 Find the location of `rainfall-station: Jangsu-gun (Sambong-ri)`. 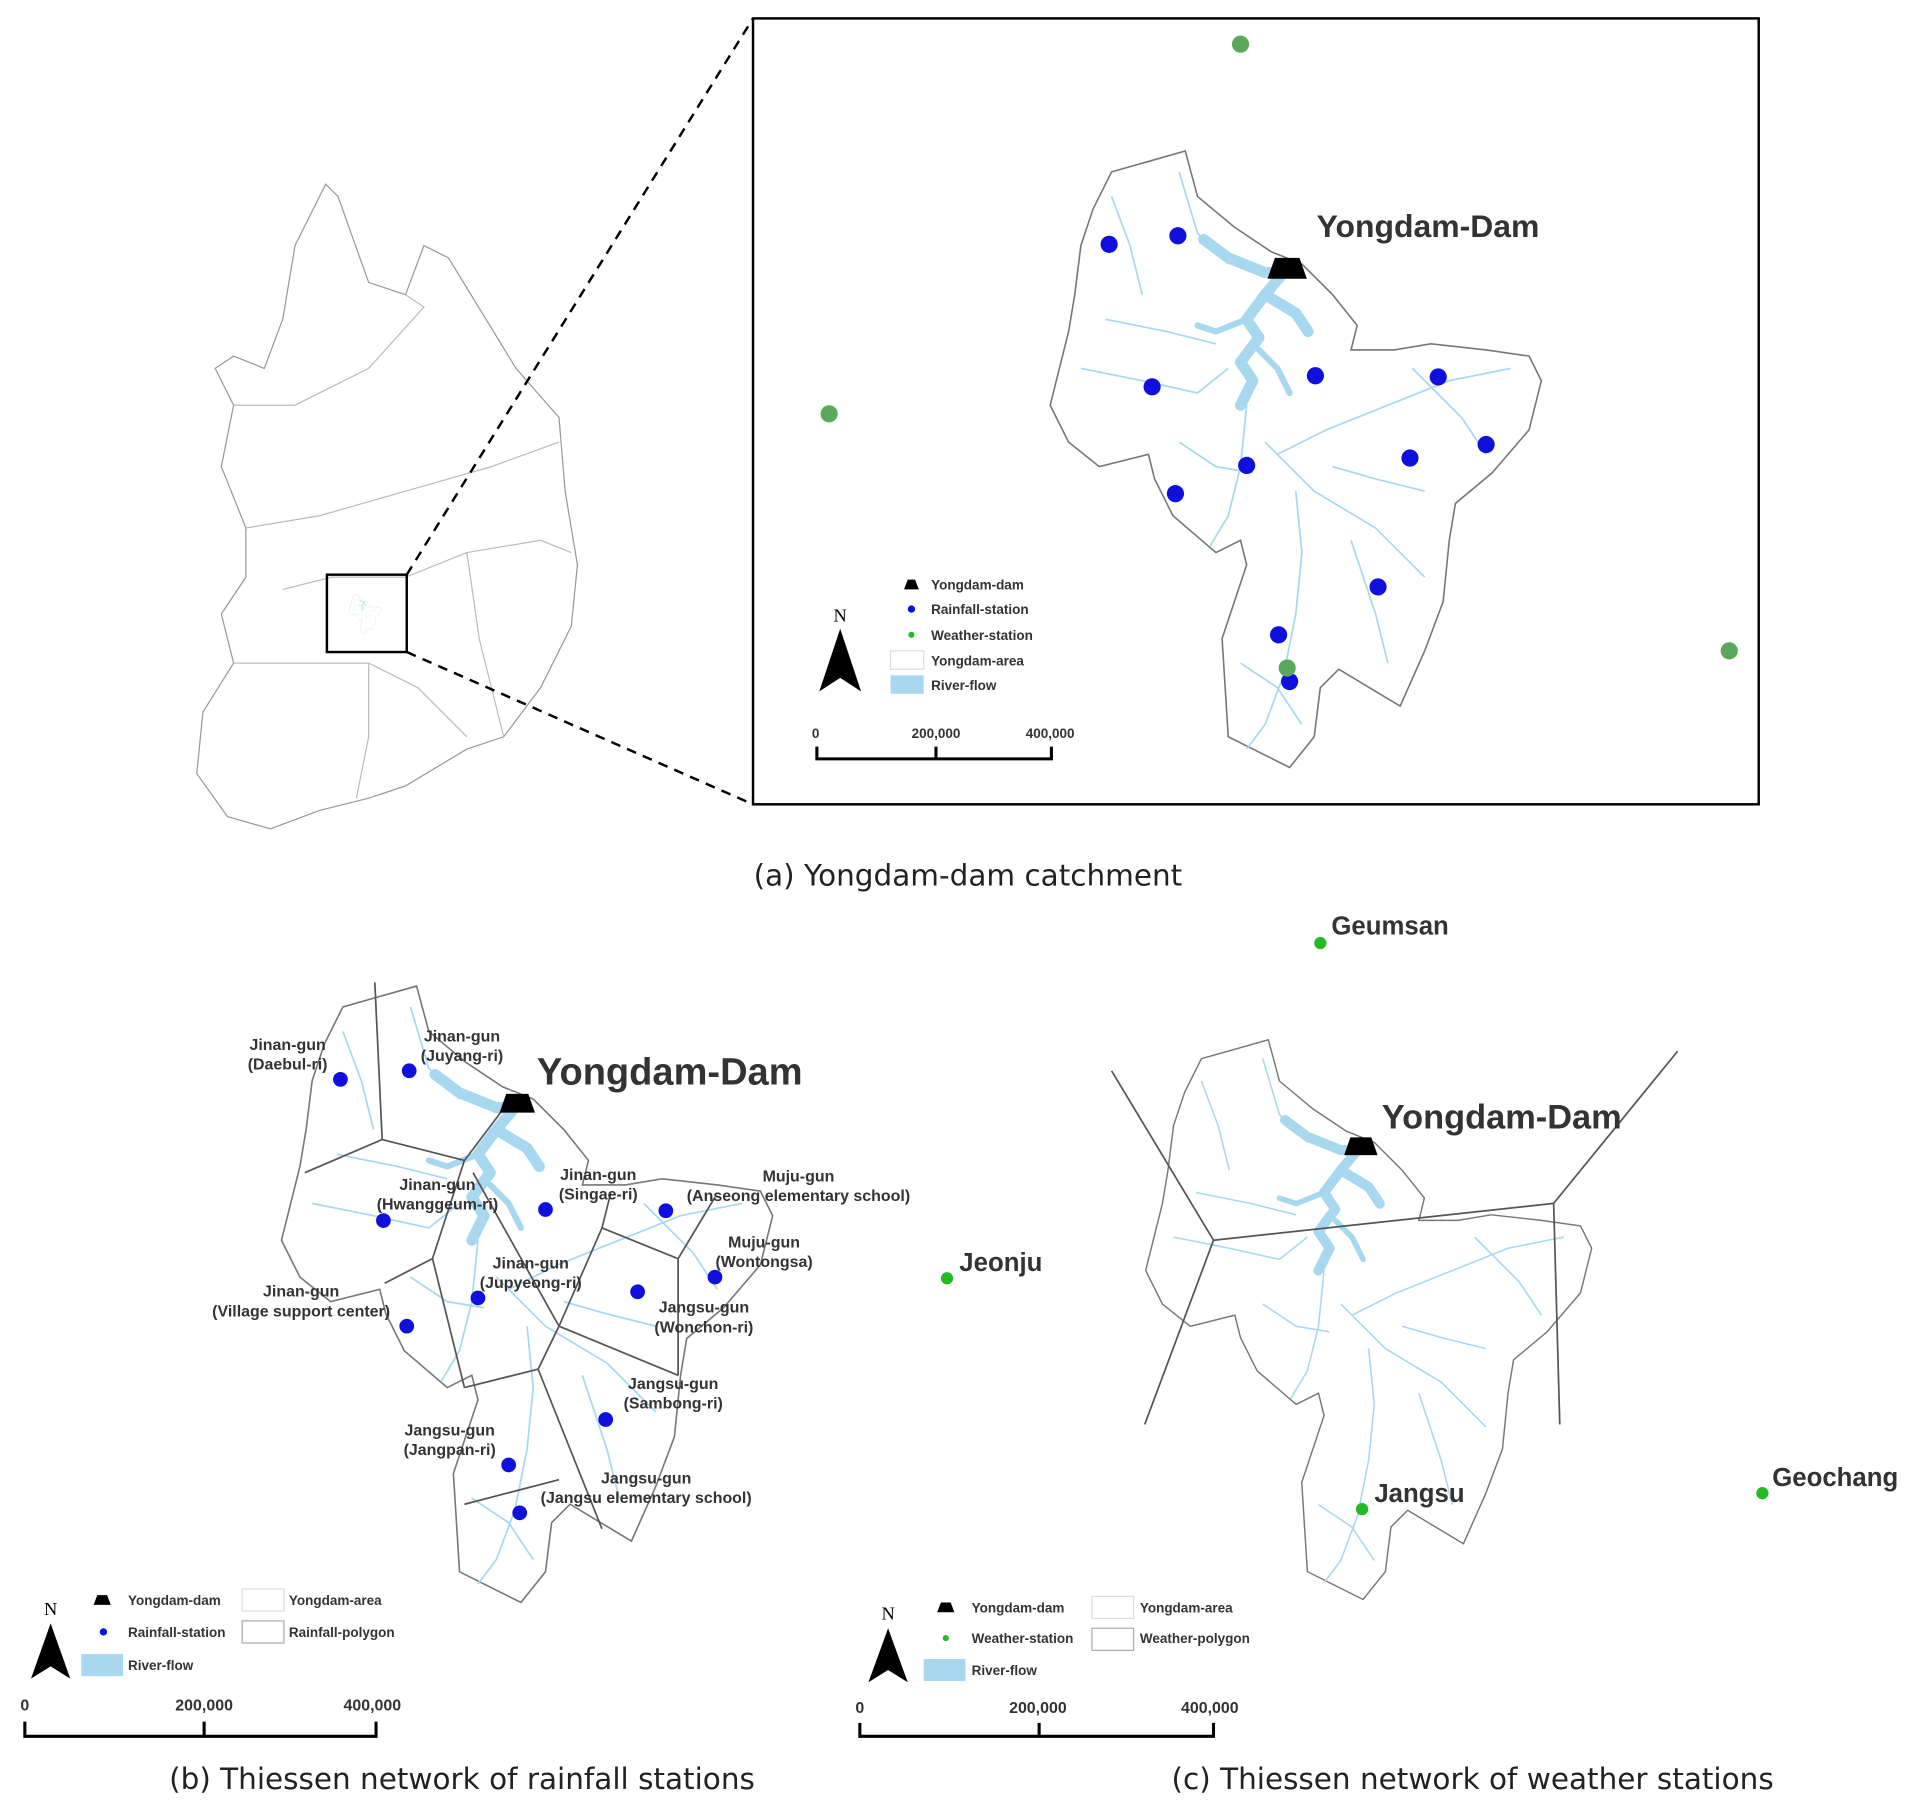

rainfall-station: Jangsu-gun (Sambong-ri) is located at coordinates (660, 1401).